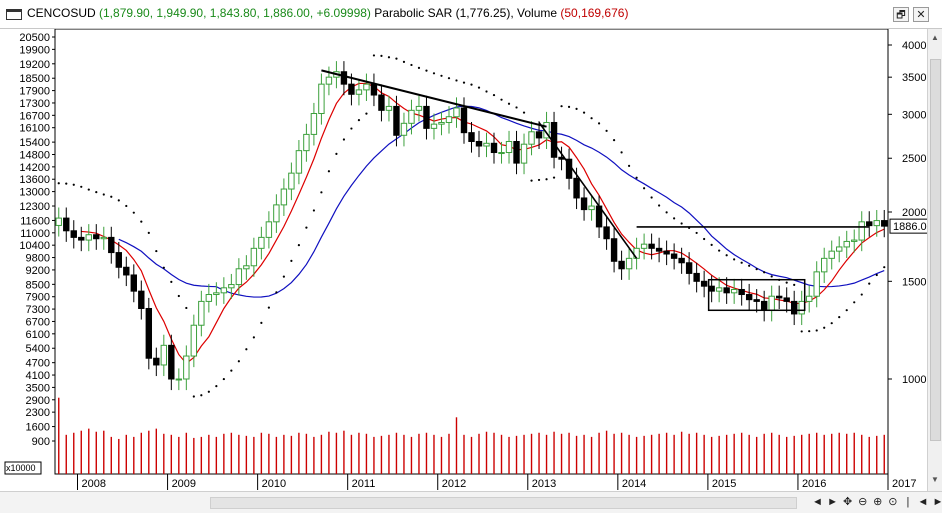 Image resolution: width=942 pixels, height=513 pixels. What do you see at coordinates (38, 259) in the screenshot?
I see `left-tick-label: 9800` at bounding box center [38, 259].